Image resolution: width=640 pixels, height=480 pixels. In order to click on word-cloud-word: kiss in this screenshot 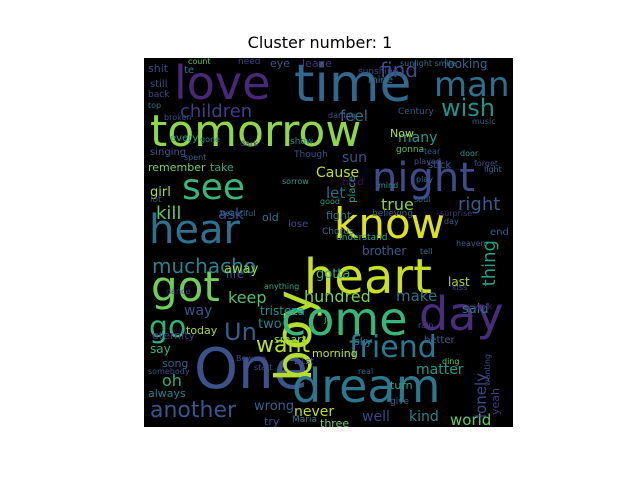, I will do `click(460, 287)`.